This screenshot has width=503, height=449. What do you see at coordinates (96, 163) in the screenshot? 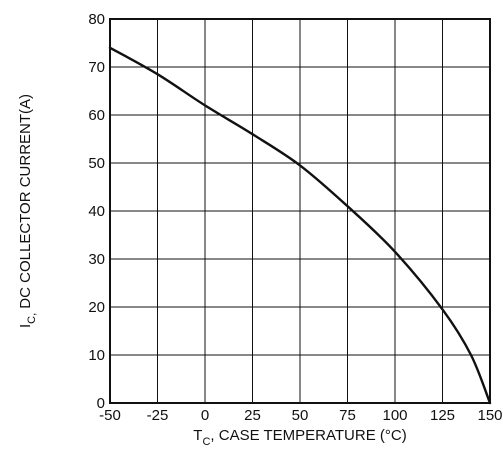
I see `y-tick-label: 50` at bounding box center [96, 163].